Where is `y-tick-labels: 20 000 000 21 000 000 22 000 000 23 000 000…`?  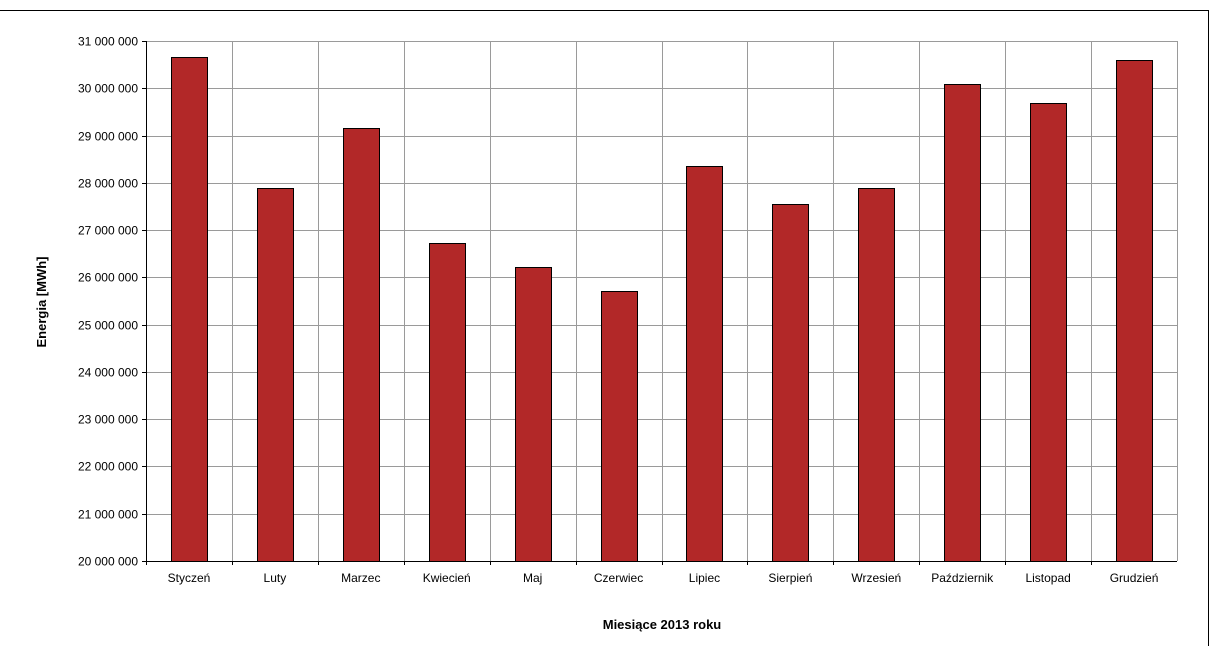 y-tick-labels: 20 000 000 21 000 000 22 000 000 23 000 000… is located at coordinates (108, 302).